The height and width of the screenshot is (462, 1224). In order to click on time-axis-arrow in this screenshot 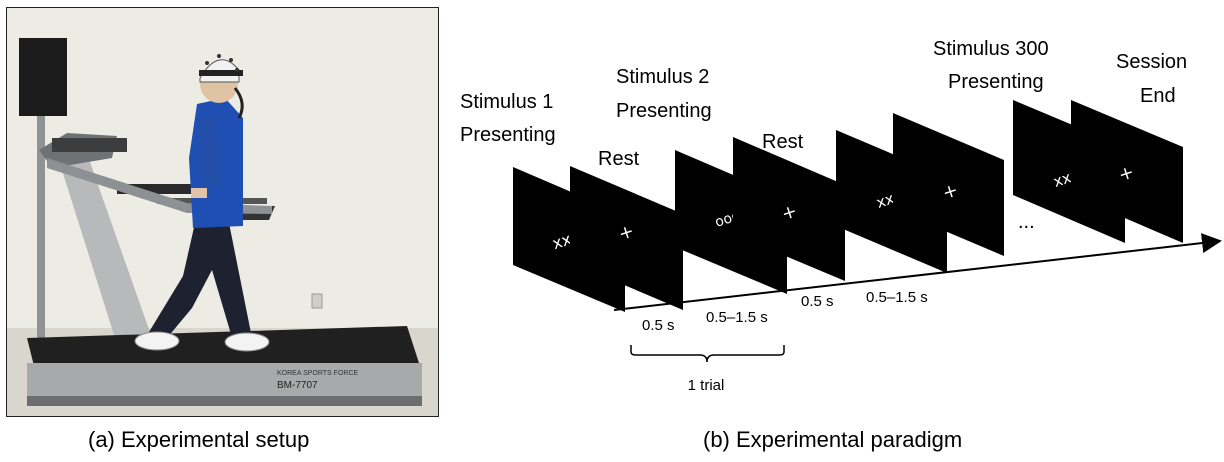, I will do `click(917, 272)`.